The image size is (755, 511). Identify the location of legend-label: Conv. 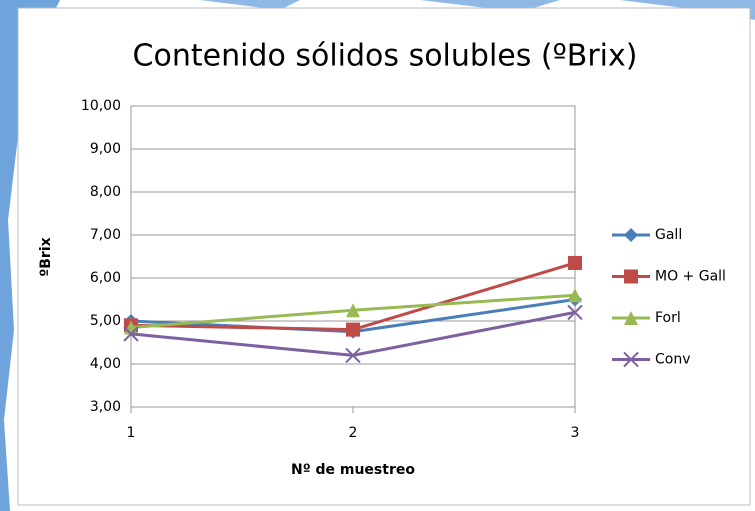
(673, 360).